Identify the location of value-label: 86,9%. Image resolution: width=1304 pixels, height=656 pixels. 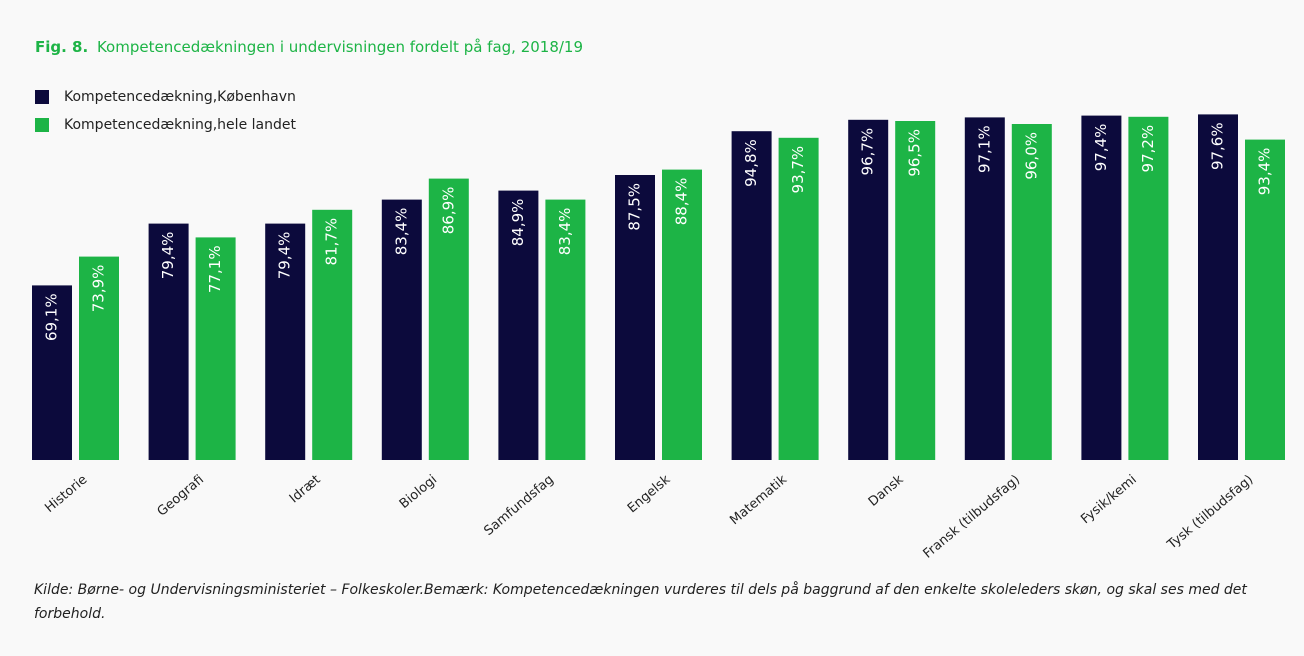
(448, 211).